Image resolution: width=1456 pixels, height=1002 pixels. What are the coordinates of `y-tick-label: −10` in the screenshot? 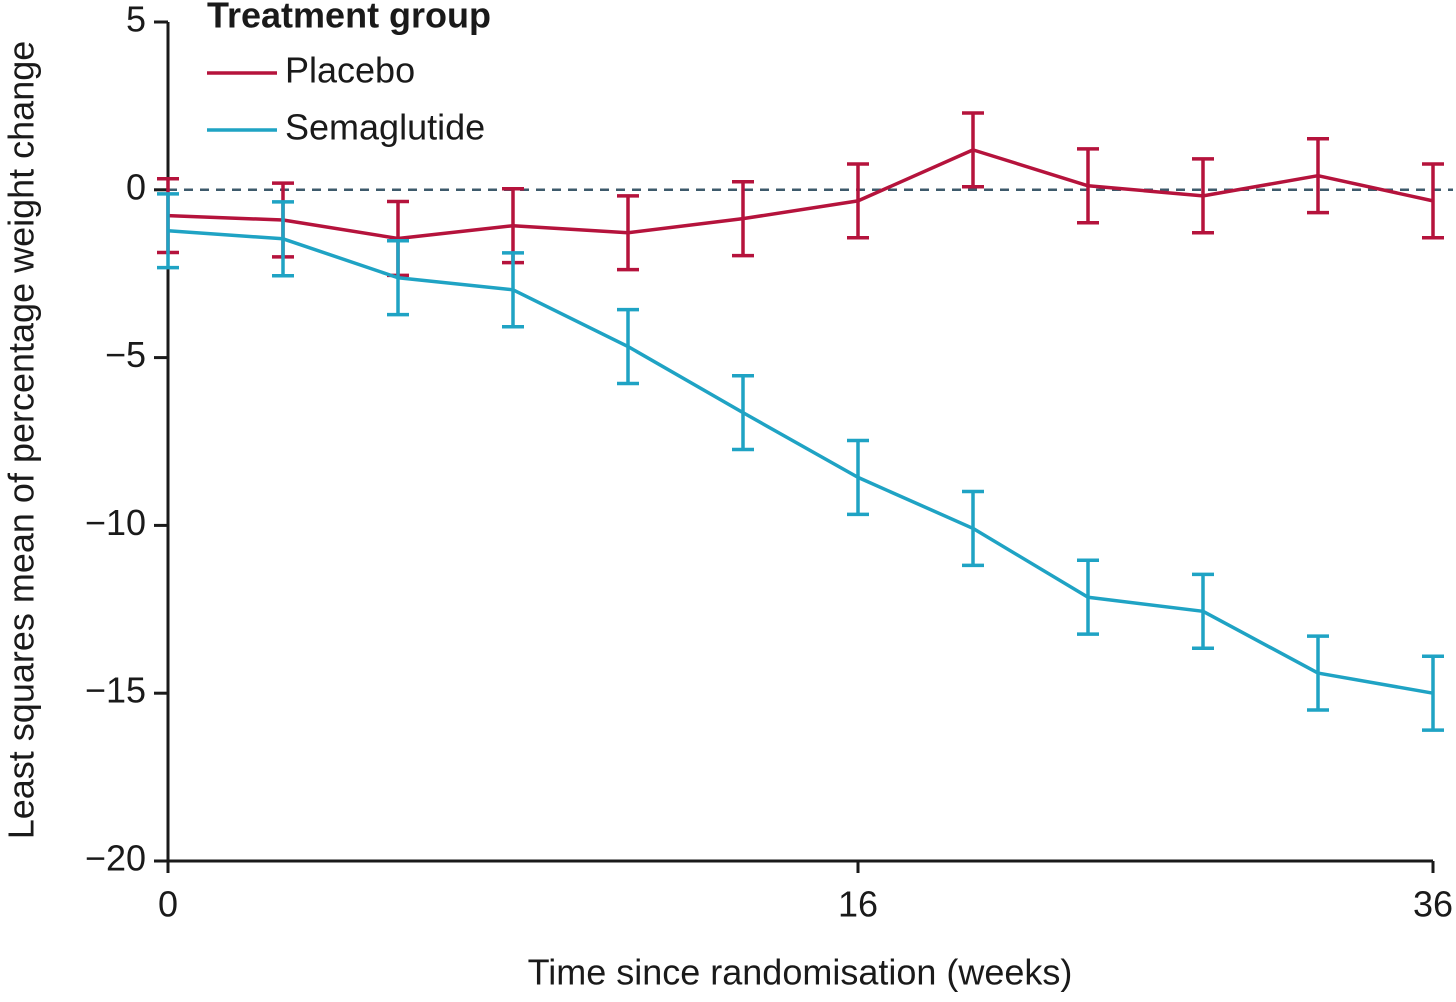 It's located at (115, 522).